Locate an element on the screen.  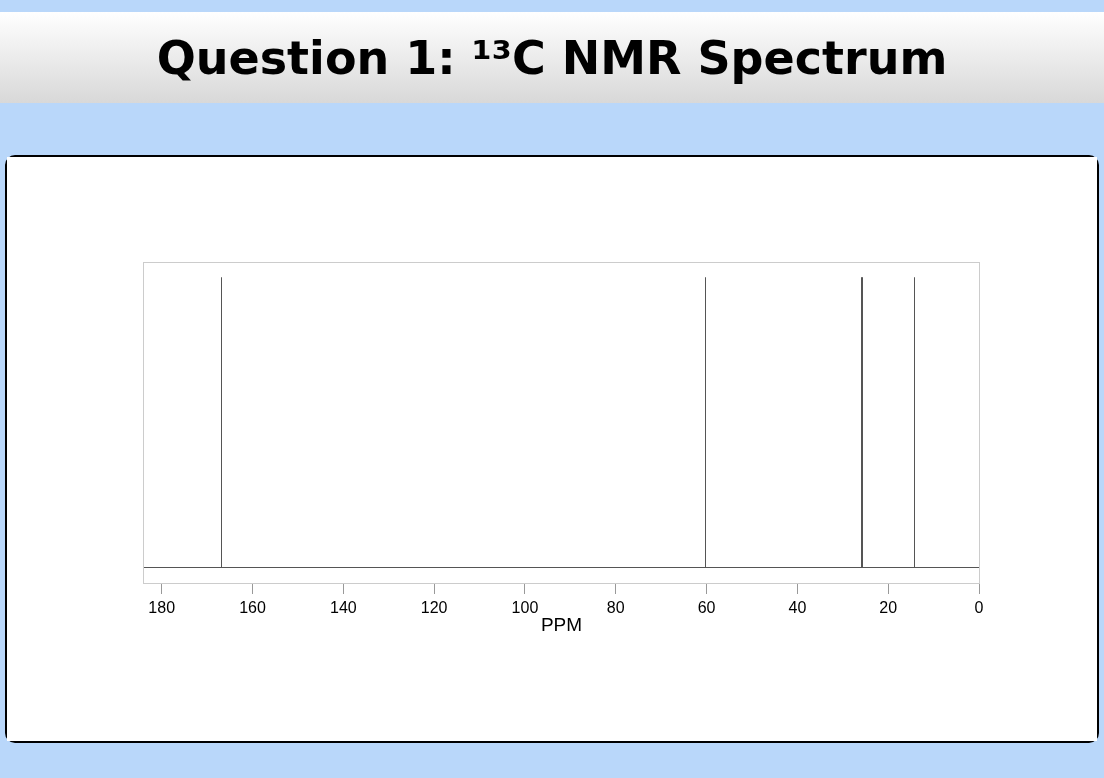
x-tick-label: 160 is located at coordinates (252, 608).